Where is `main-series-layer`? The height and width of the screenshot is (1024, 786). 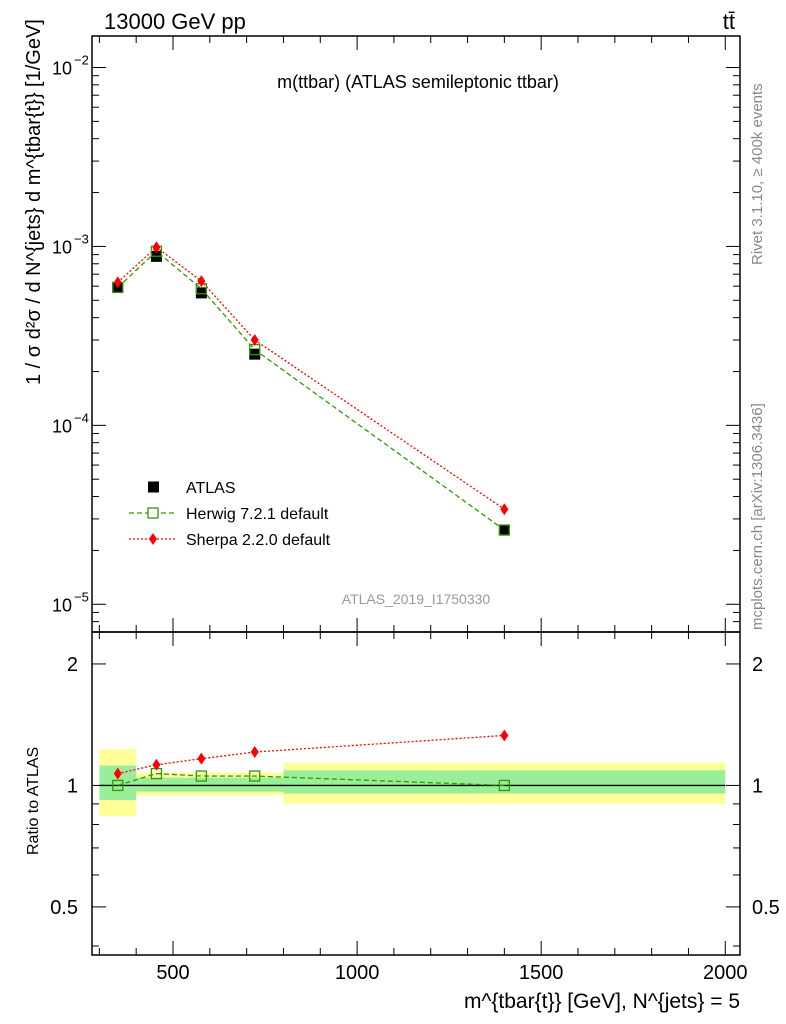
main-series-layer is located at coordinates (311, 388).